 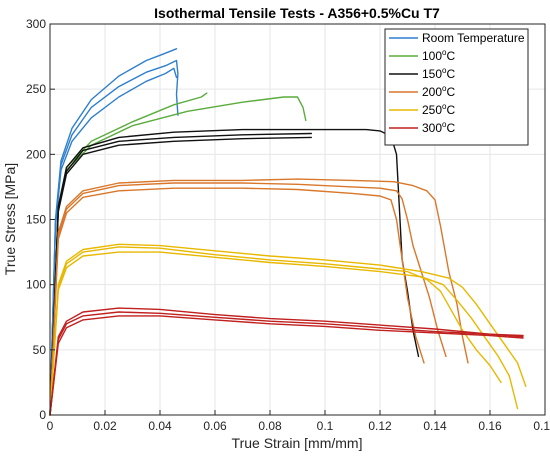 What do you see at coordinates (10, 219) in the screenshot?
I see `y-axis-title: True Stress [MPa]` at bounding box center [10, 219].